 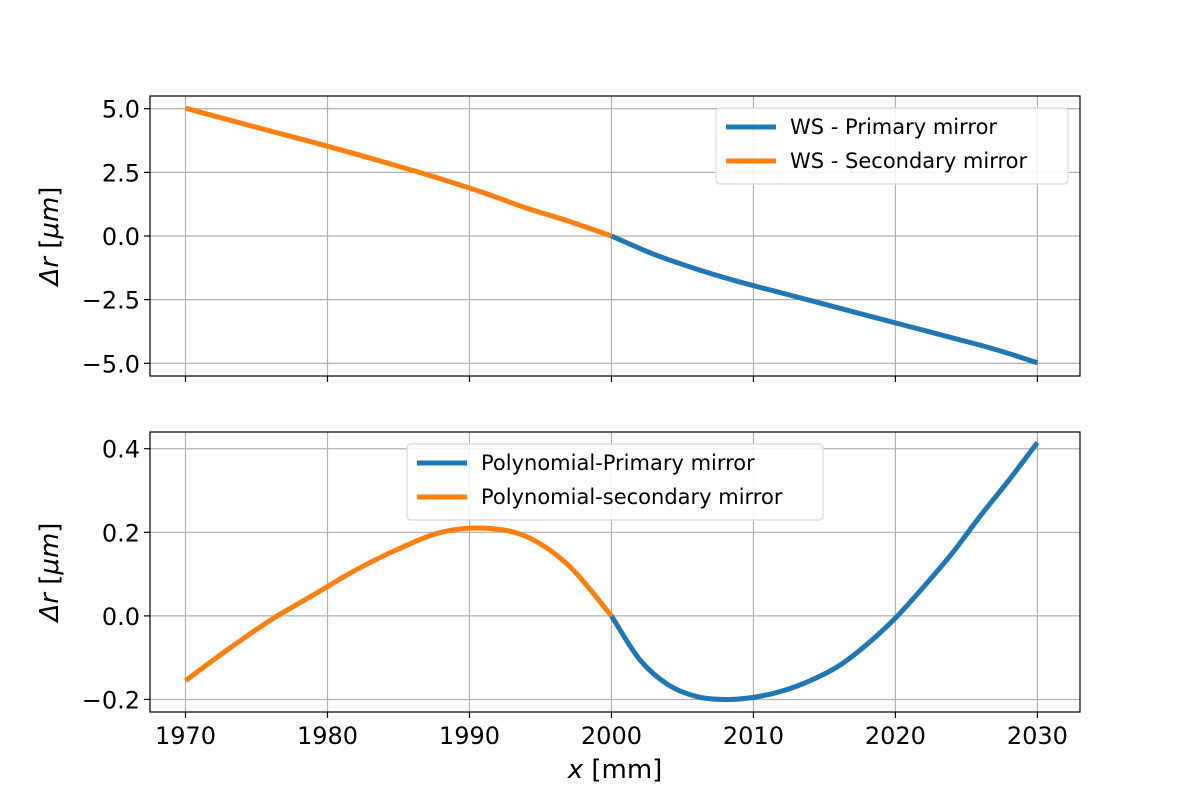 I want to click on y-tick-label: 2.5, so click(x=121, y=173).